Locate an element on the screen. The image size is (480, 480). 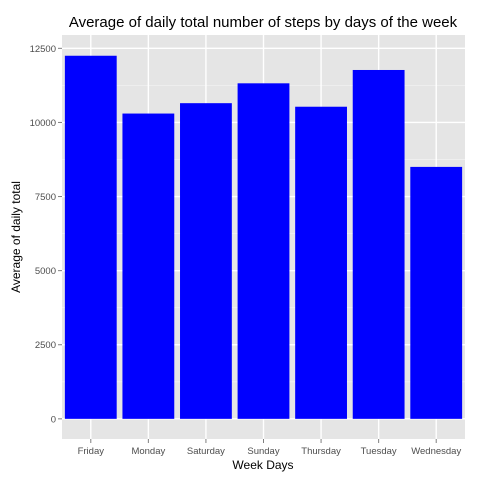
bar-tuesday is located at coordinates (379, 244).